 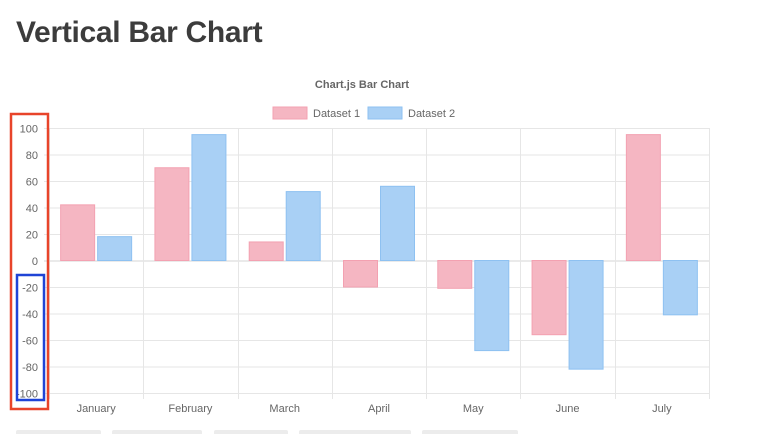 I want to click on y-tick-label: 60, so click(x=32, y=183).